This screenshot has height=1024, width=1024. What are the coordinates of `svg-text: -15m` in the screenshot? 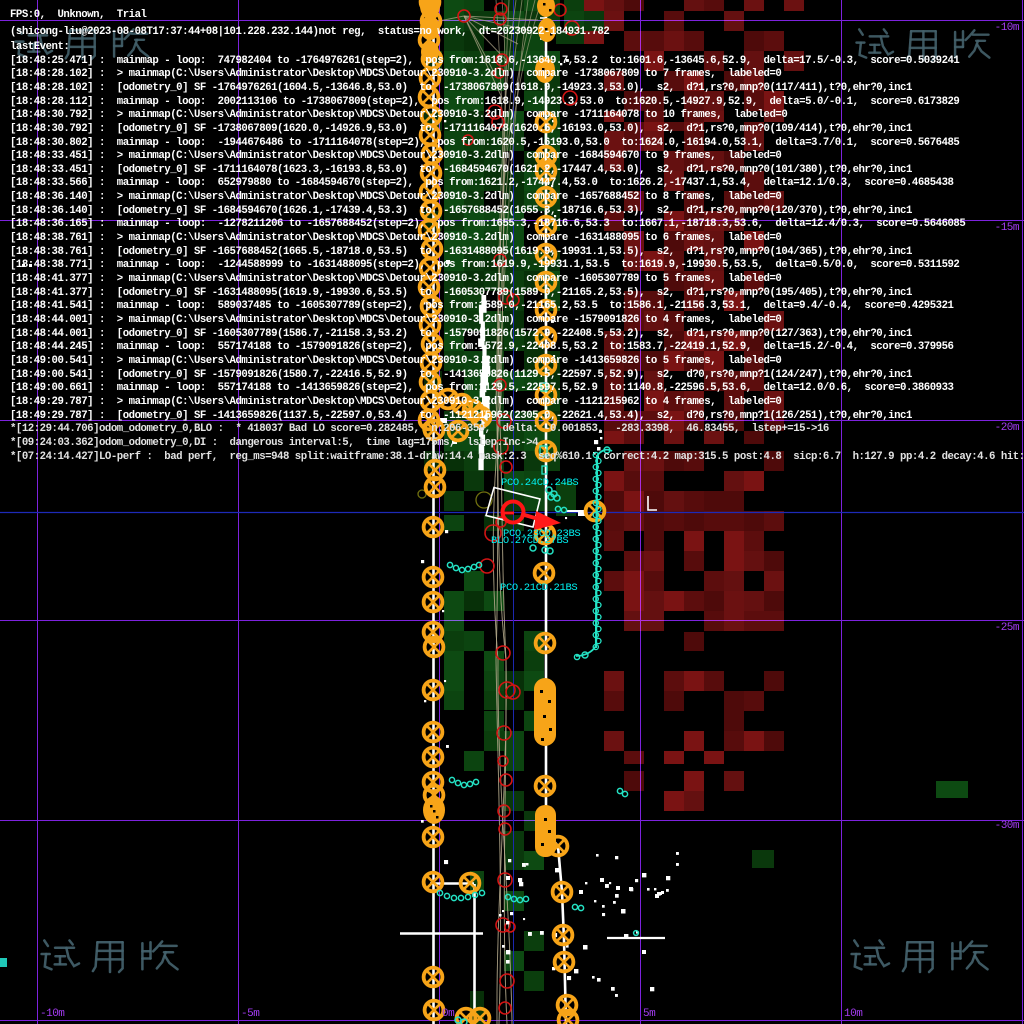 It's located at (1007, 228).